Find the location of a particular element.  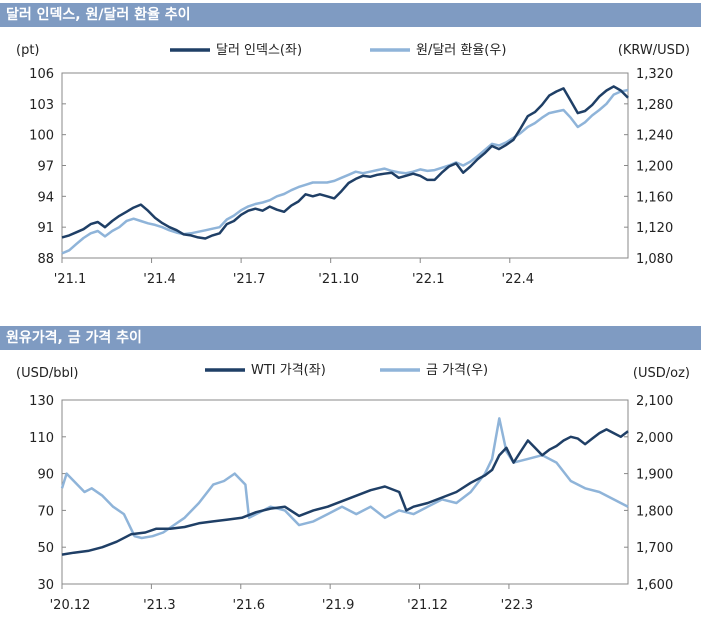

chart2-right-tick-label: 2,000 is located at coordinates (654, 438).